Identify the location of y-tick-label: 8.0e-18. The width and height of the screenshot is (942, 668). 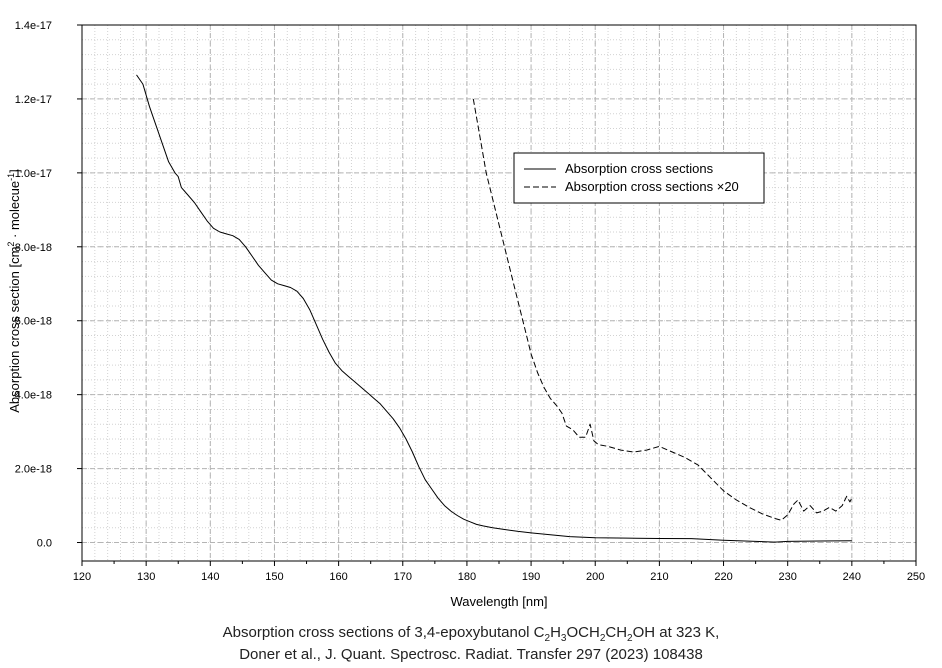
(33, 248).